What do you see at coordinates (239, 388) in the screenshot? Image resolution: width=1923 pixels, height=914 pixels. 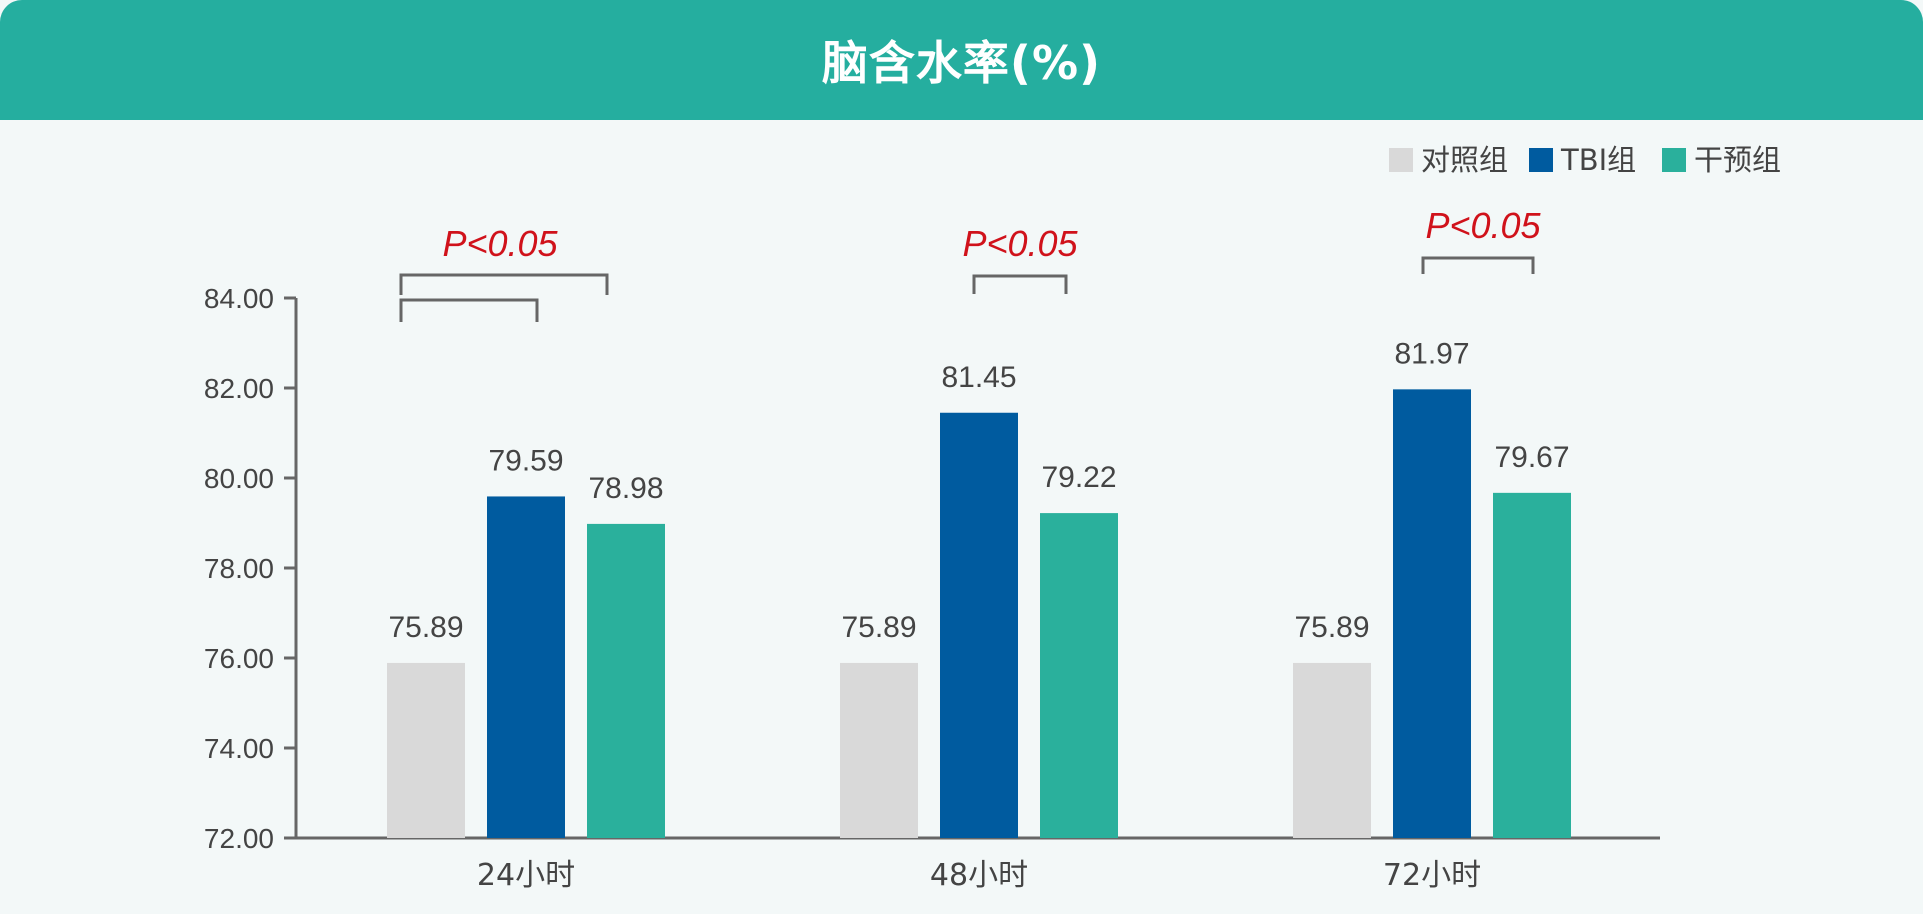 I see `y-tick-label: 82.00` at bounding box center [239, 388].